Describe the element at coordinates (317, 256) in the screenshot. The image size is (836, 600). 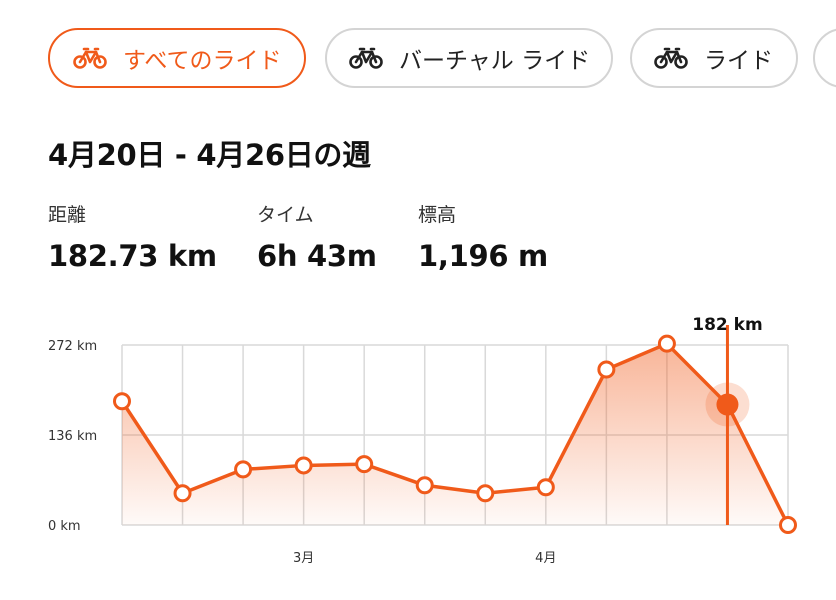
I see `stat-time-value: 6h 43m` at that location.